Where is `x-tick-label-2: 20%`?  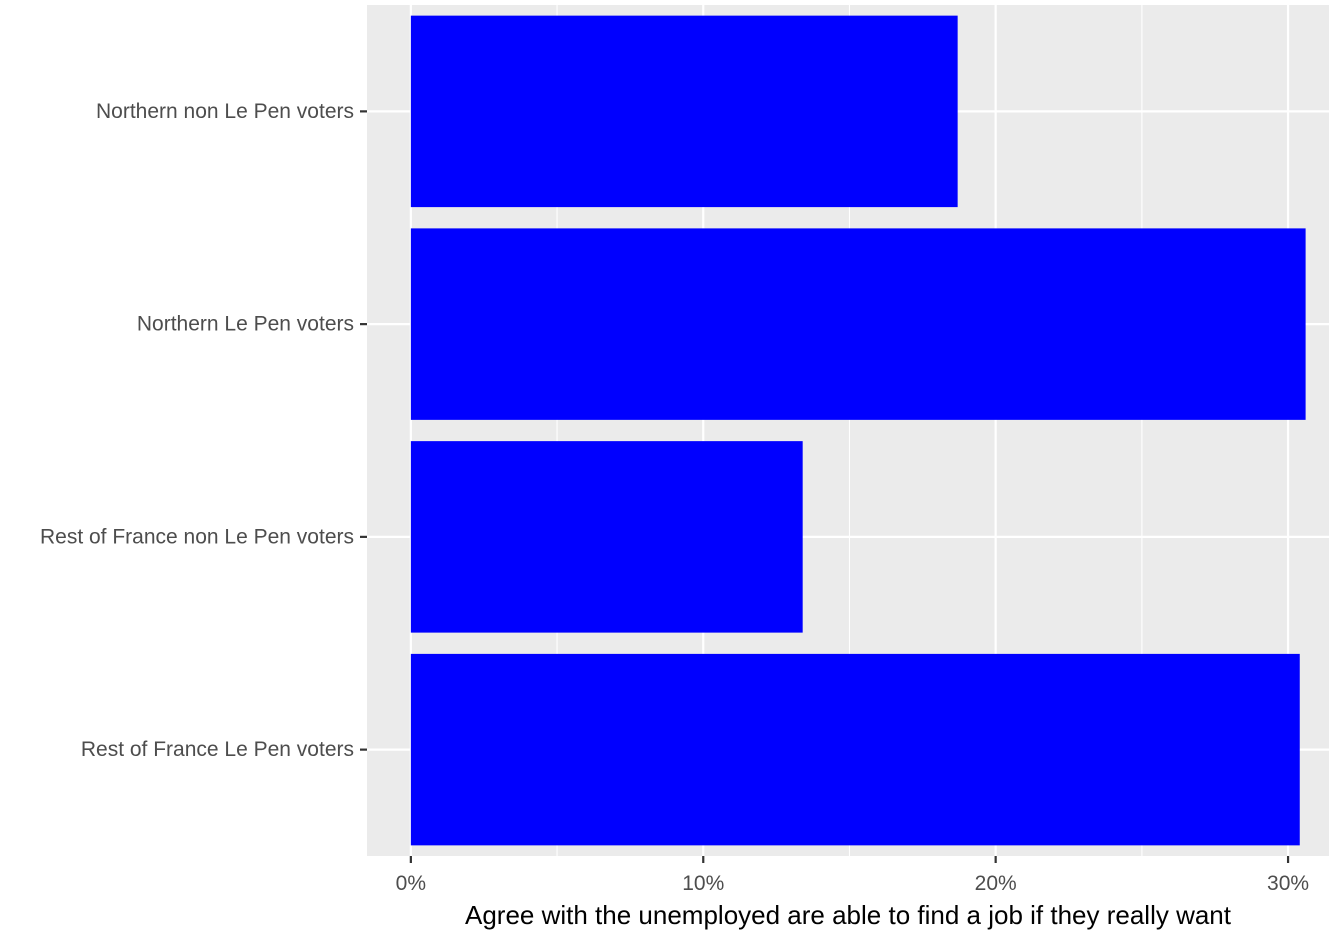 x-tick-label-2: 20% is located at coordinates (996, 883).